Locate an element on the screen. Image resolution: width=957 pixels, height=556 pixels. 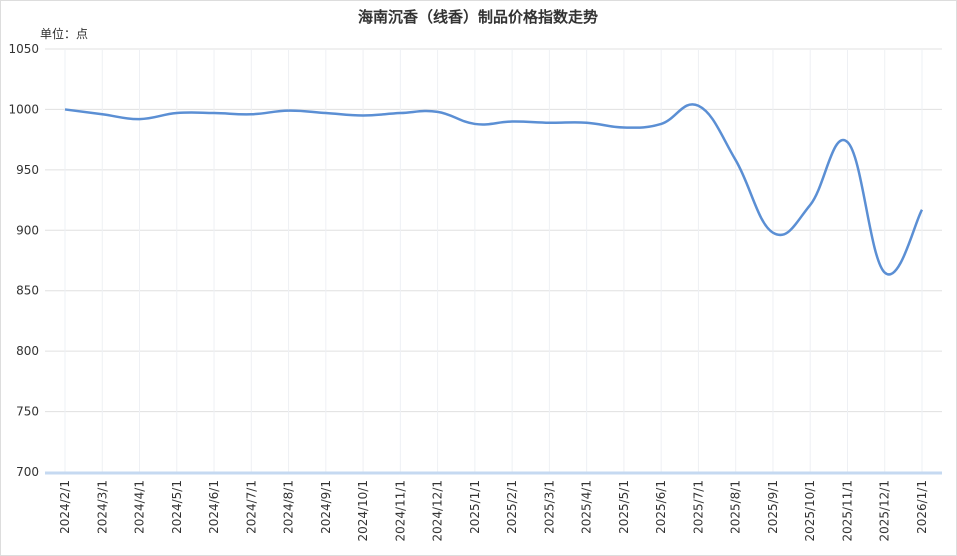
y-tick-label: 1050 is located at coordinates (23, 49).